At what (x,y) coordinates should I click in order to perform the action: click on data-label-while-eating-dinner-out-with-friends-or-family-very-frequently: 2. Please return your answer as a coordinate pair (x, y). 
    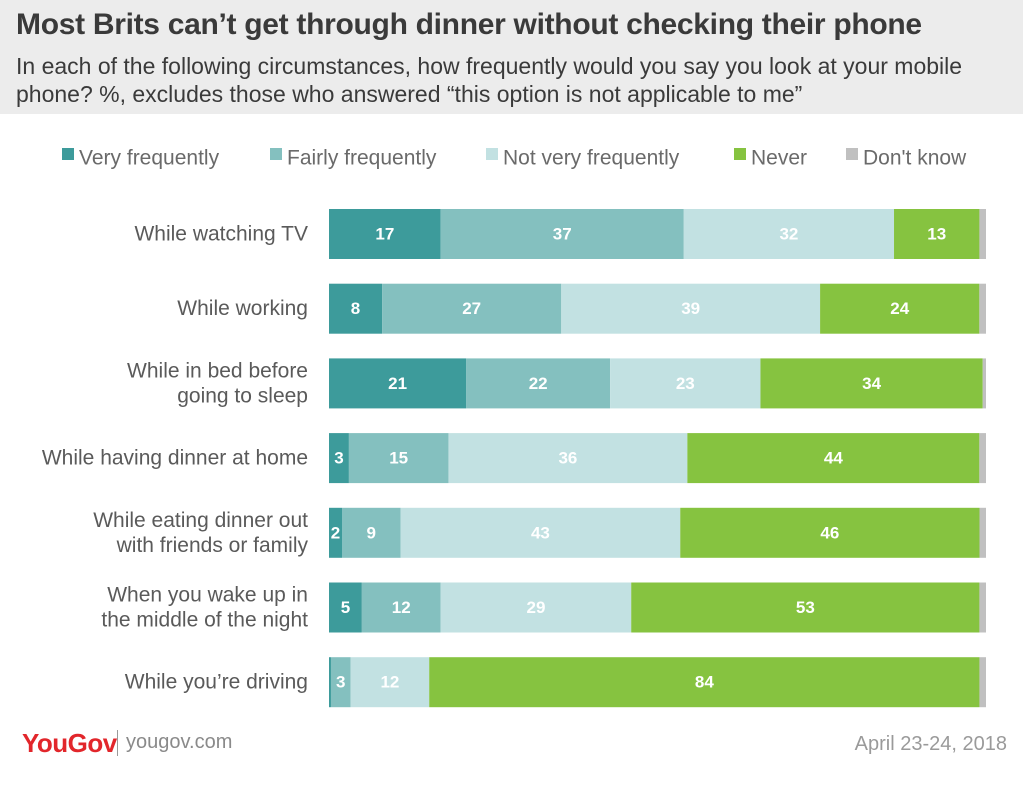
    Looking at the image, I should click on (335, 532).